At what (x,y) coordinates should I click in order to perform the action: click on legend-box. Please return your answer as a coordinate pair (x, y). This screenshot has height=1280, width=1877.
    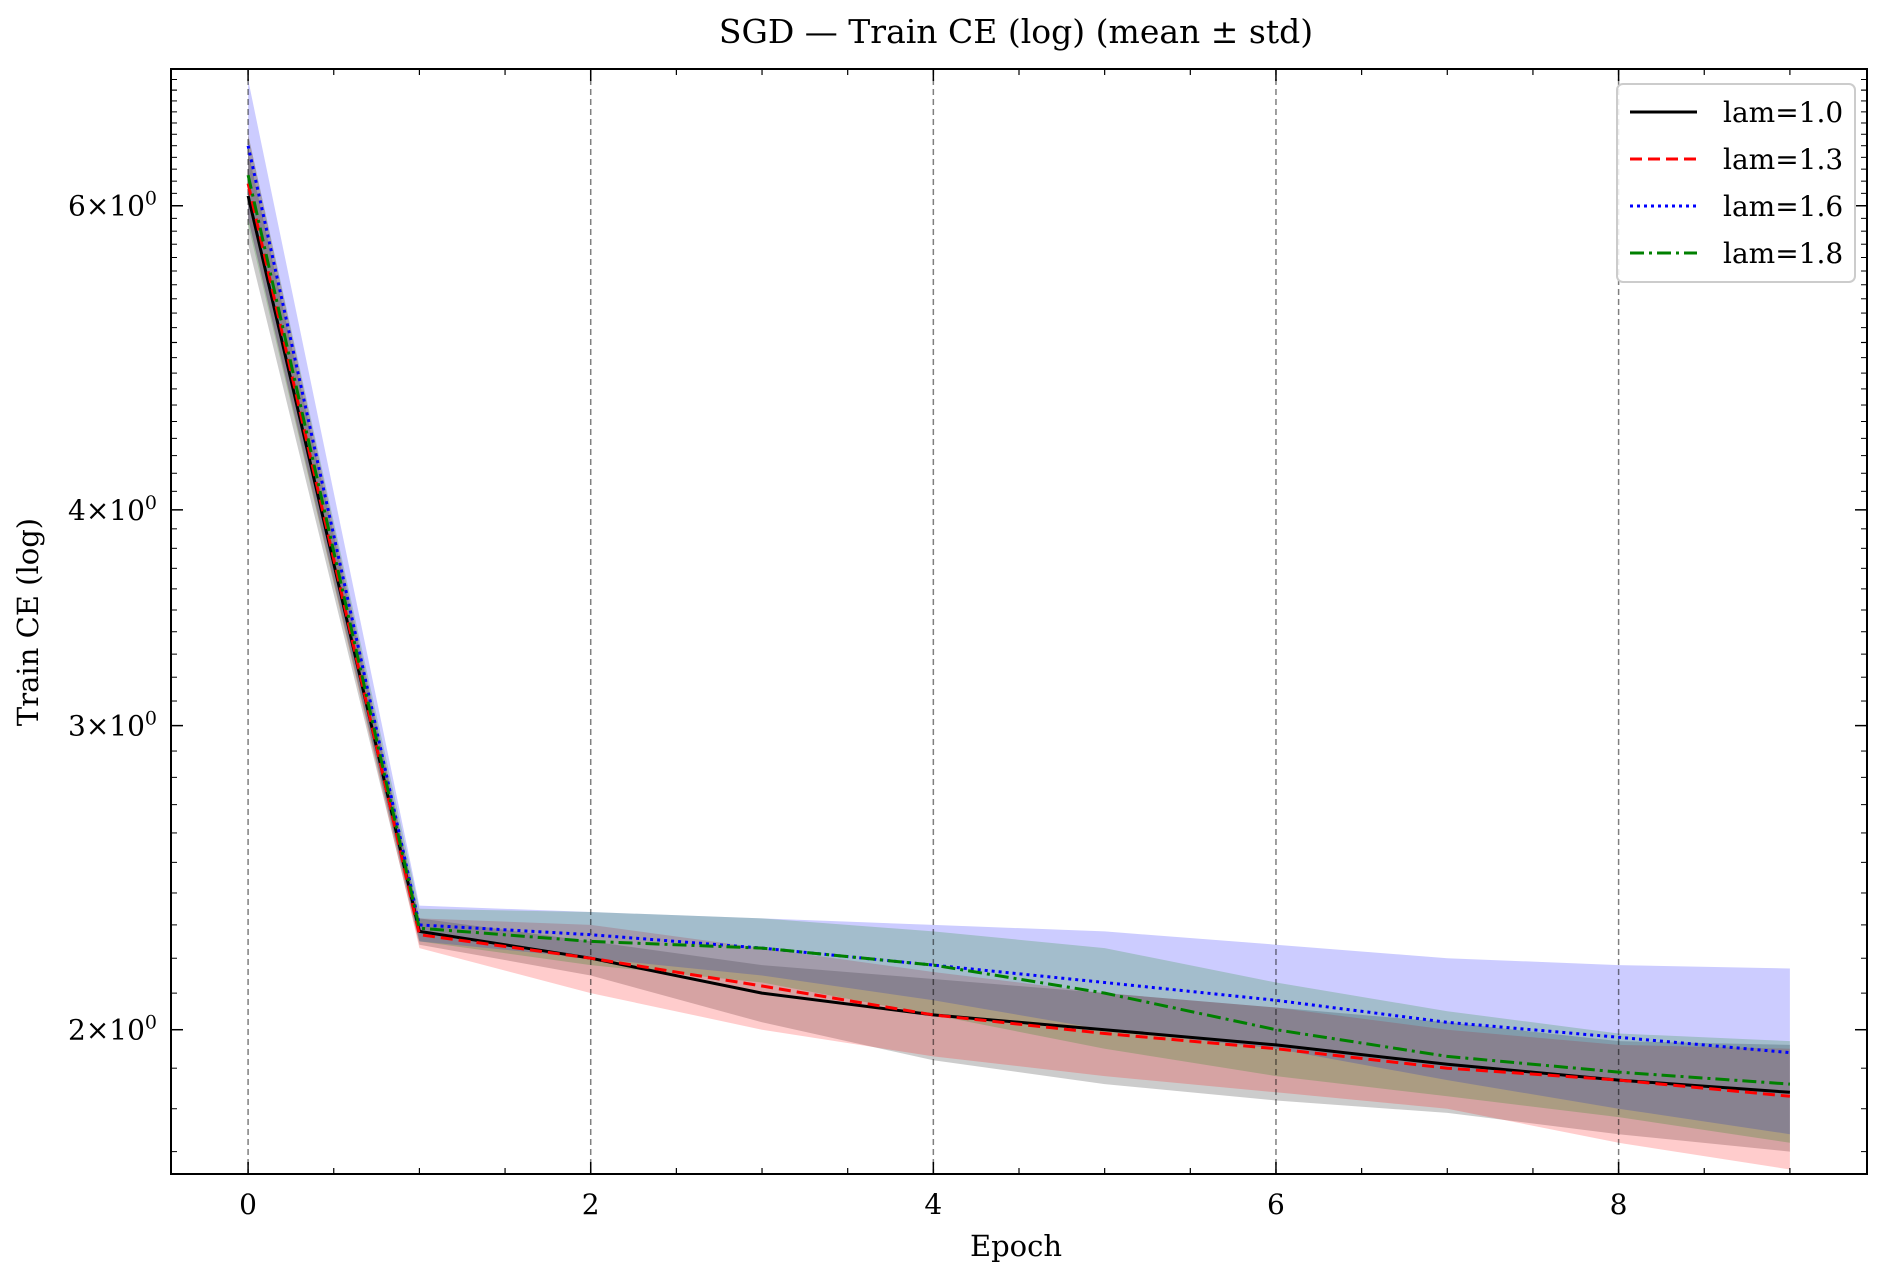
    Looking at the image, I should click on (1736, 183).